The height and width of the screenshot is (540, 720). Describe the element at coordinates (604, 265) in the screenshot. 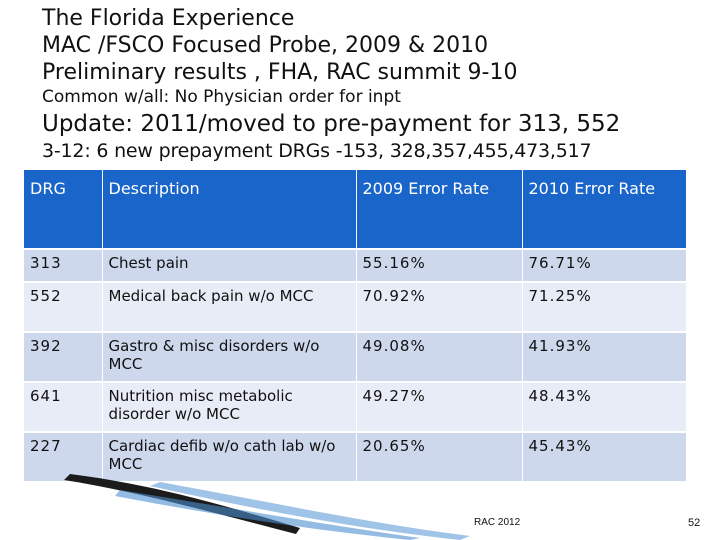

I see `rate-2010-cell: 76.71%` at that location.